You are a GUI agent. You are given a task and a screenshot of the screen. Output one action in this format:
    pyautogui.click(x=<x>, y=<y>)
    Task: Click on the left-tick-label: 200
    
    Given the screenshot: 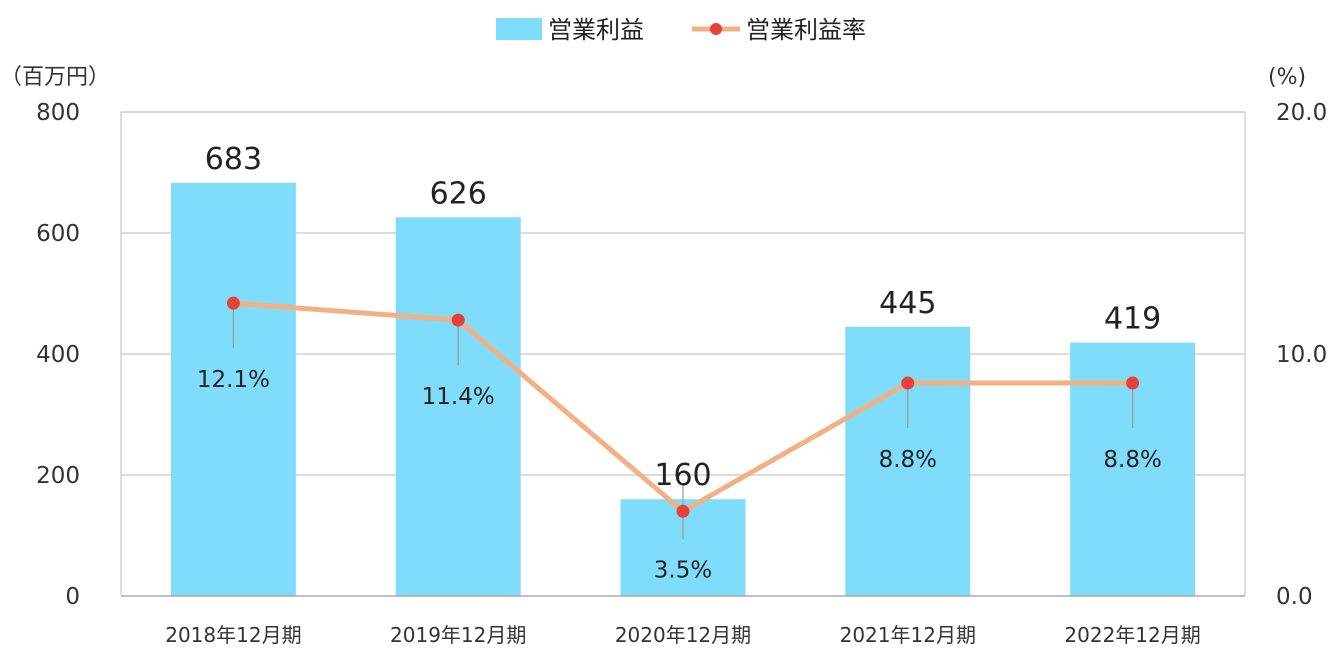 What is the action you would take?
    pyautogui.click(x=58, y=476)
    